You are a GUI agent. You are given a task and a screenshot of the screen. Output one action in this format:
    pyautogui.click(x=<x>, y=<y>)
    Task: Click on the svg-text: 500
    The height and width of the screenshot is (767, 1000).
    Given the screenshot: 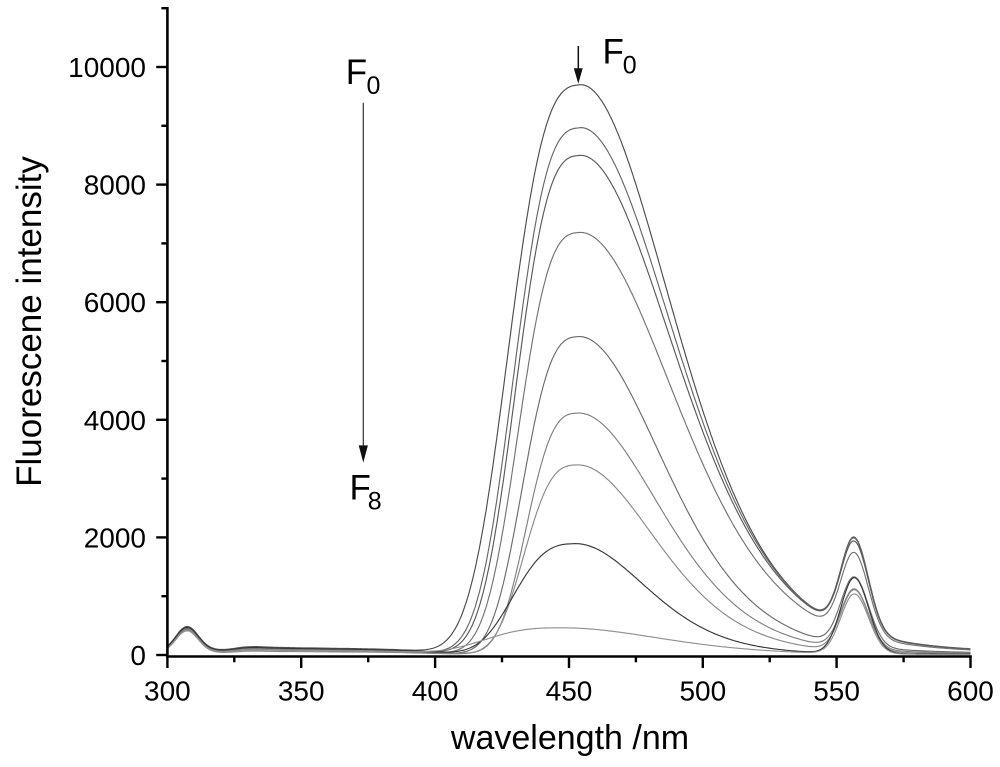 What is the action you would take?
    pyautogui.click(x=702, y=691)
    